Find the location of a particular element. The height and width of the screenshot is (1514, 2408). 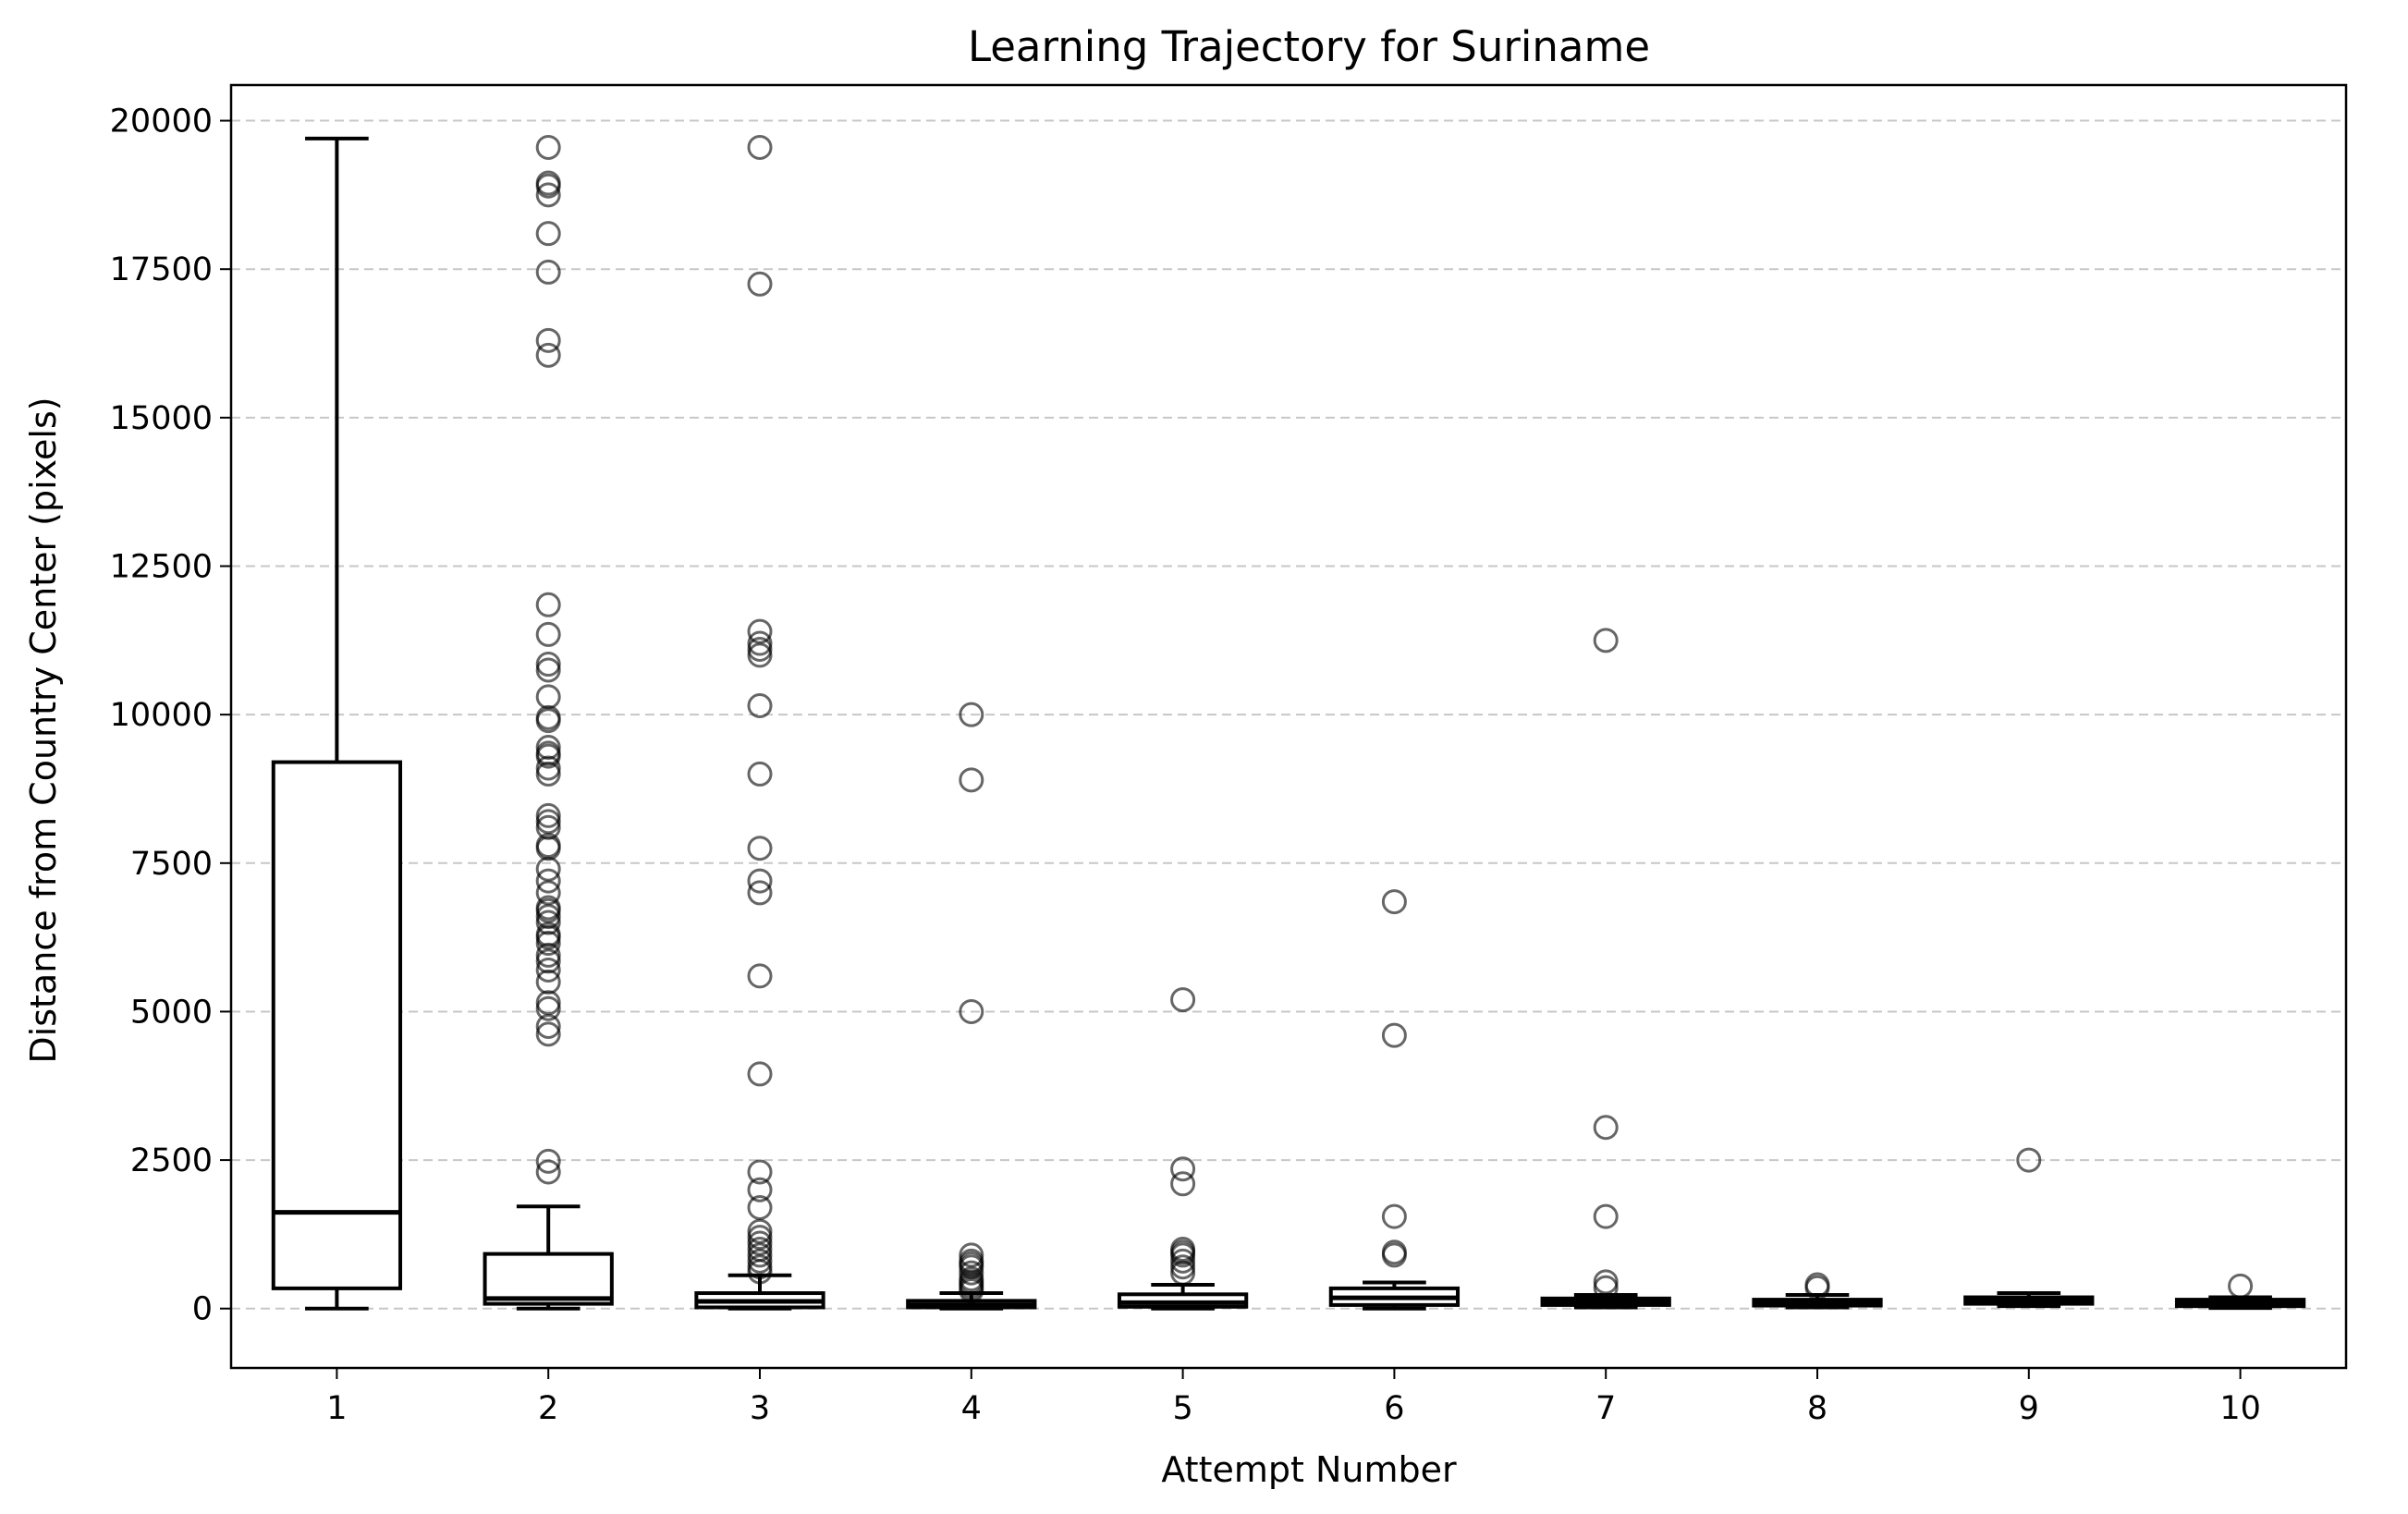

x-tick-label: 6 is located at coordinates (1394, 1409).